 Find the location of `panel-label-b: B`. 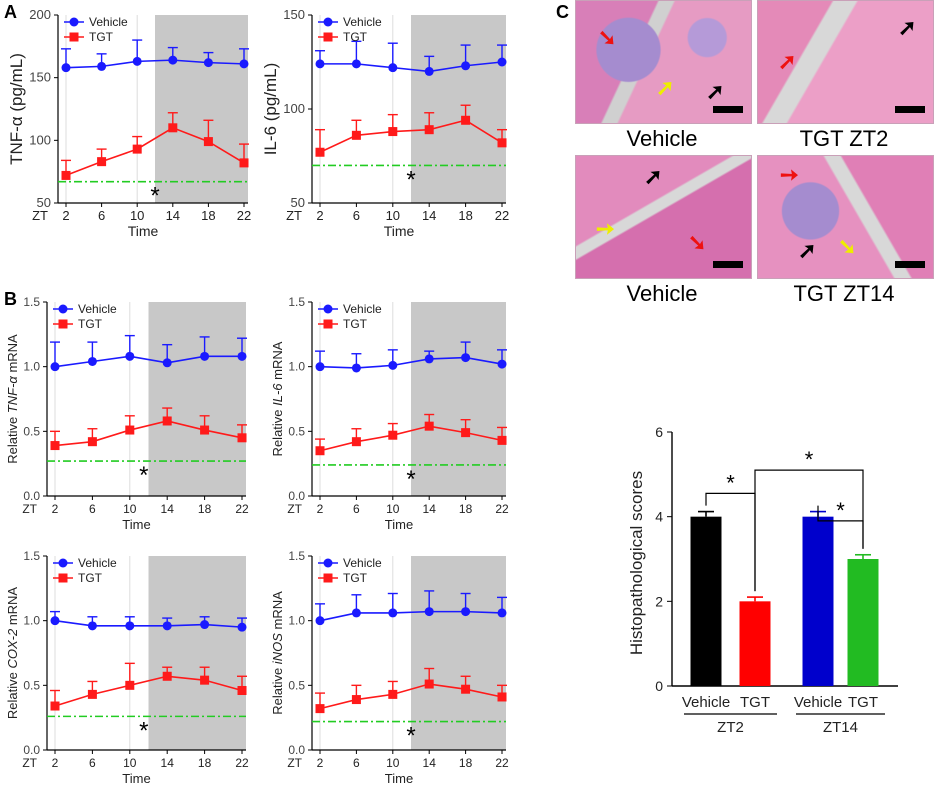

panel-label-b: B is located at coordinates (10, 299).